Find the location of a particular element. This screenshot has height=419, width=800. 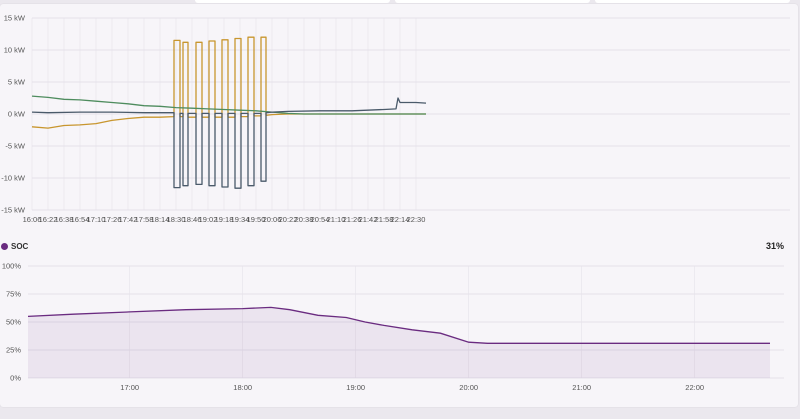

power-x-tick: 22:14 is located at coordinates (400, 219).